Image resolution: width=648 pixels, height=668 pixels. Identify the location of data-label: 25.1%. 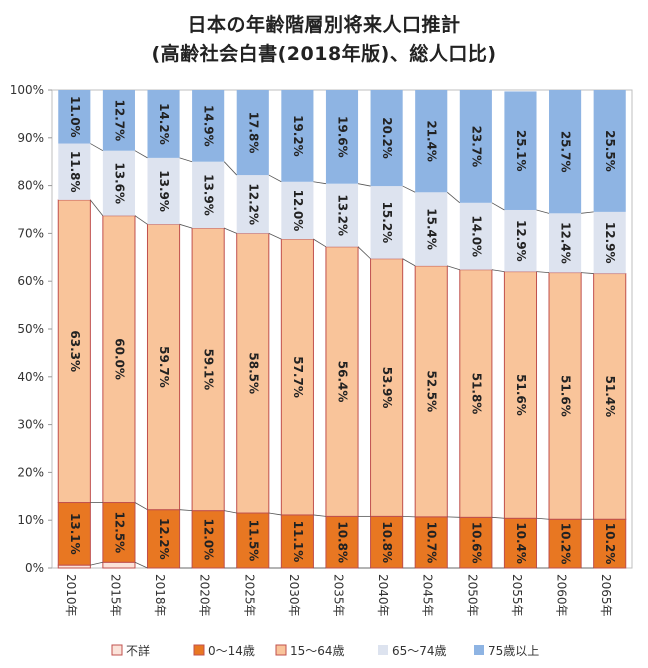
(521, 151).